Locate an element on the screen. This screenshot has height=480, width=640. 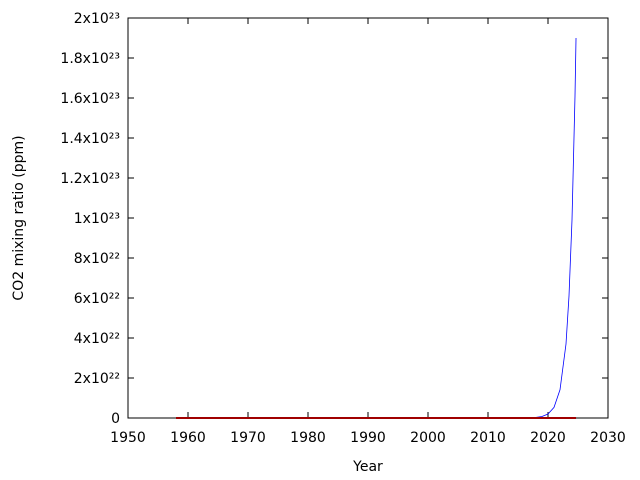
x-tick-label: 1970 is located at coordinates (248, 438).